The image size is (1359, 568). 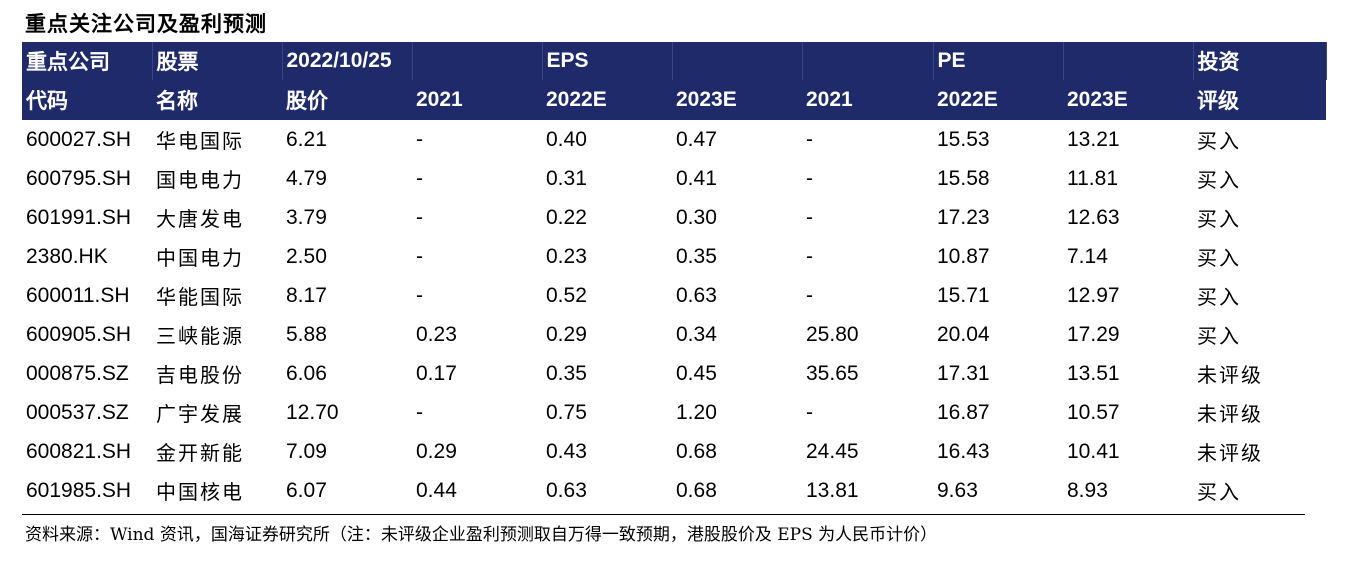 What do you see at coordinates (477, 61) in the screenshot?
I see `header-cell-eps-2021-top` at bounding box center [477, 61].